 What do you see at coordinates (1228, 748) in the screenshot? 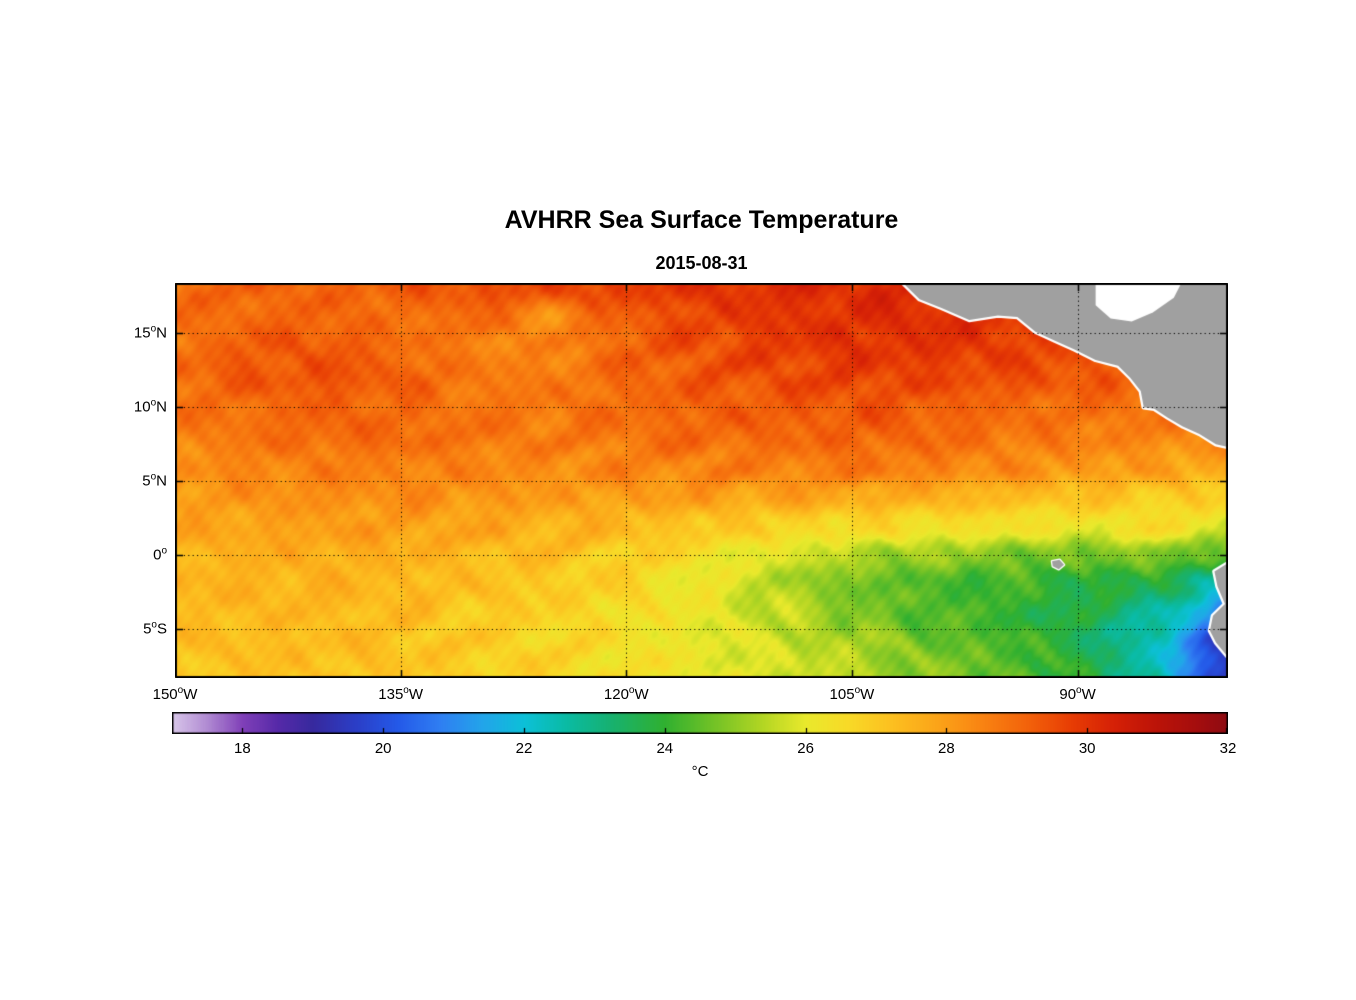
I see `colorbar-tick-label: 32` at bounding box center [1228, 748].